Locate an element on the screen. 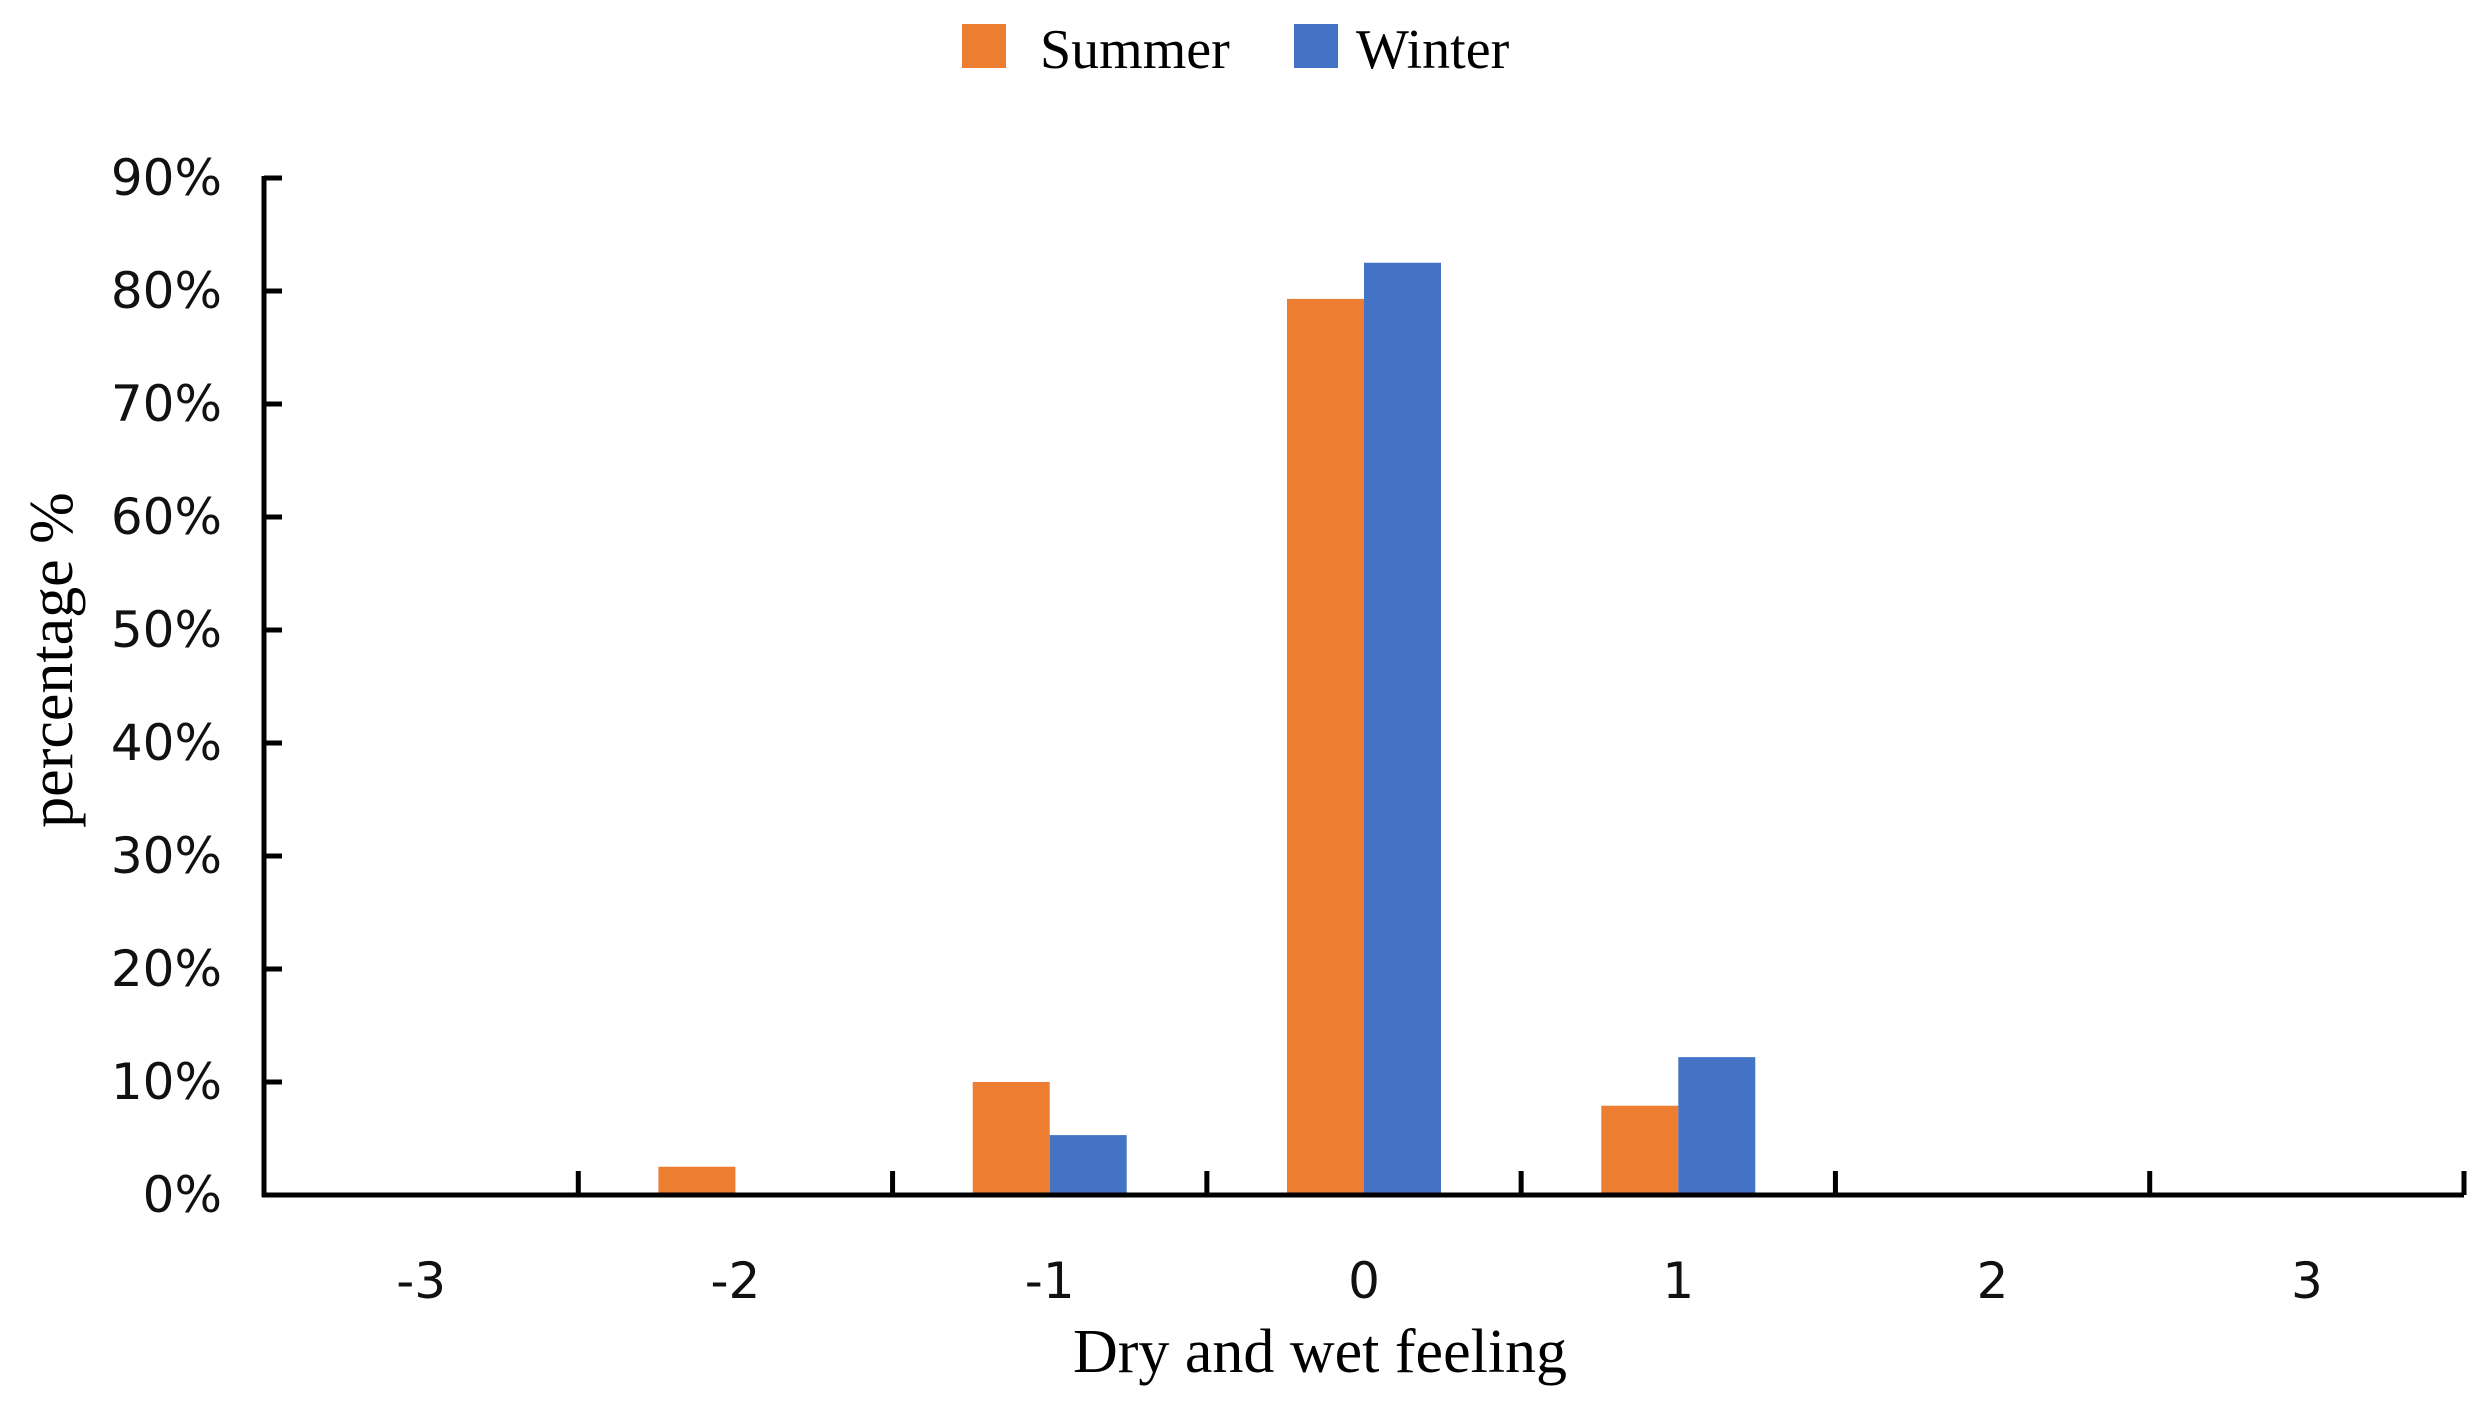 The height and width of the screenshot is (1414, 2484). legend: Summer Winter is located at coordinates (1236, 50).